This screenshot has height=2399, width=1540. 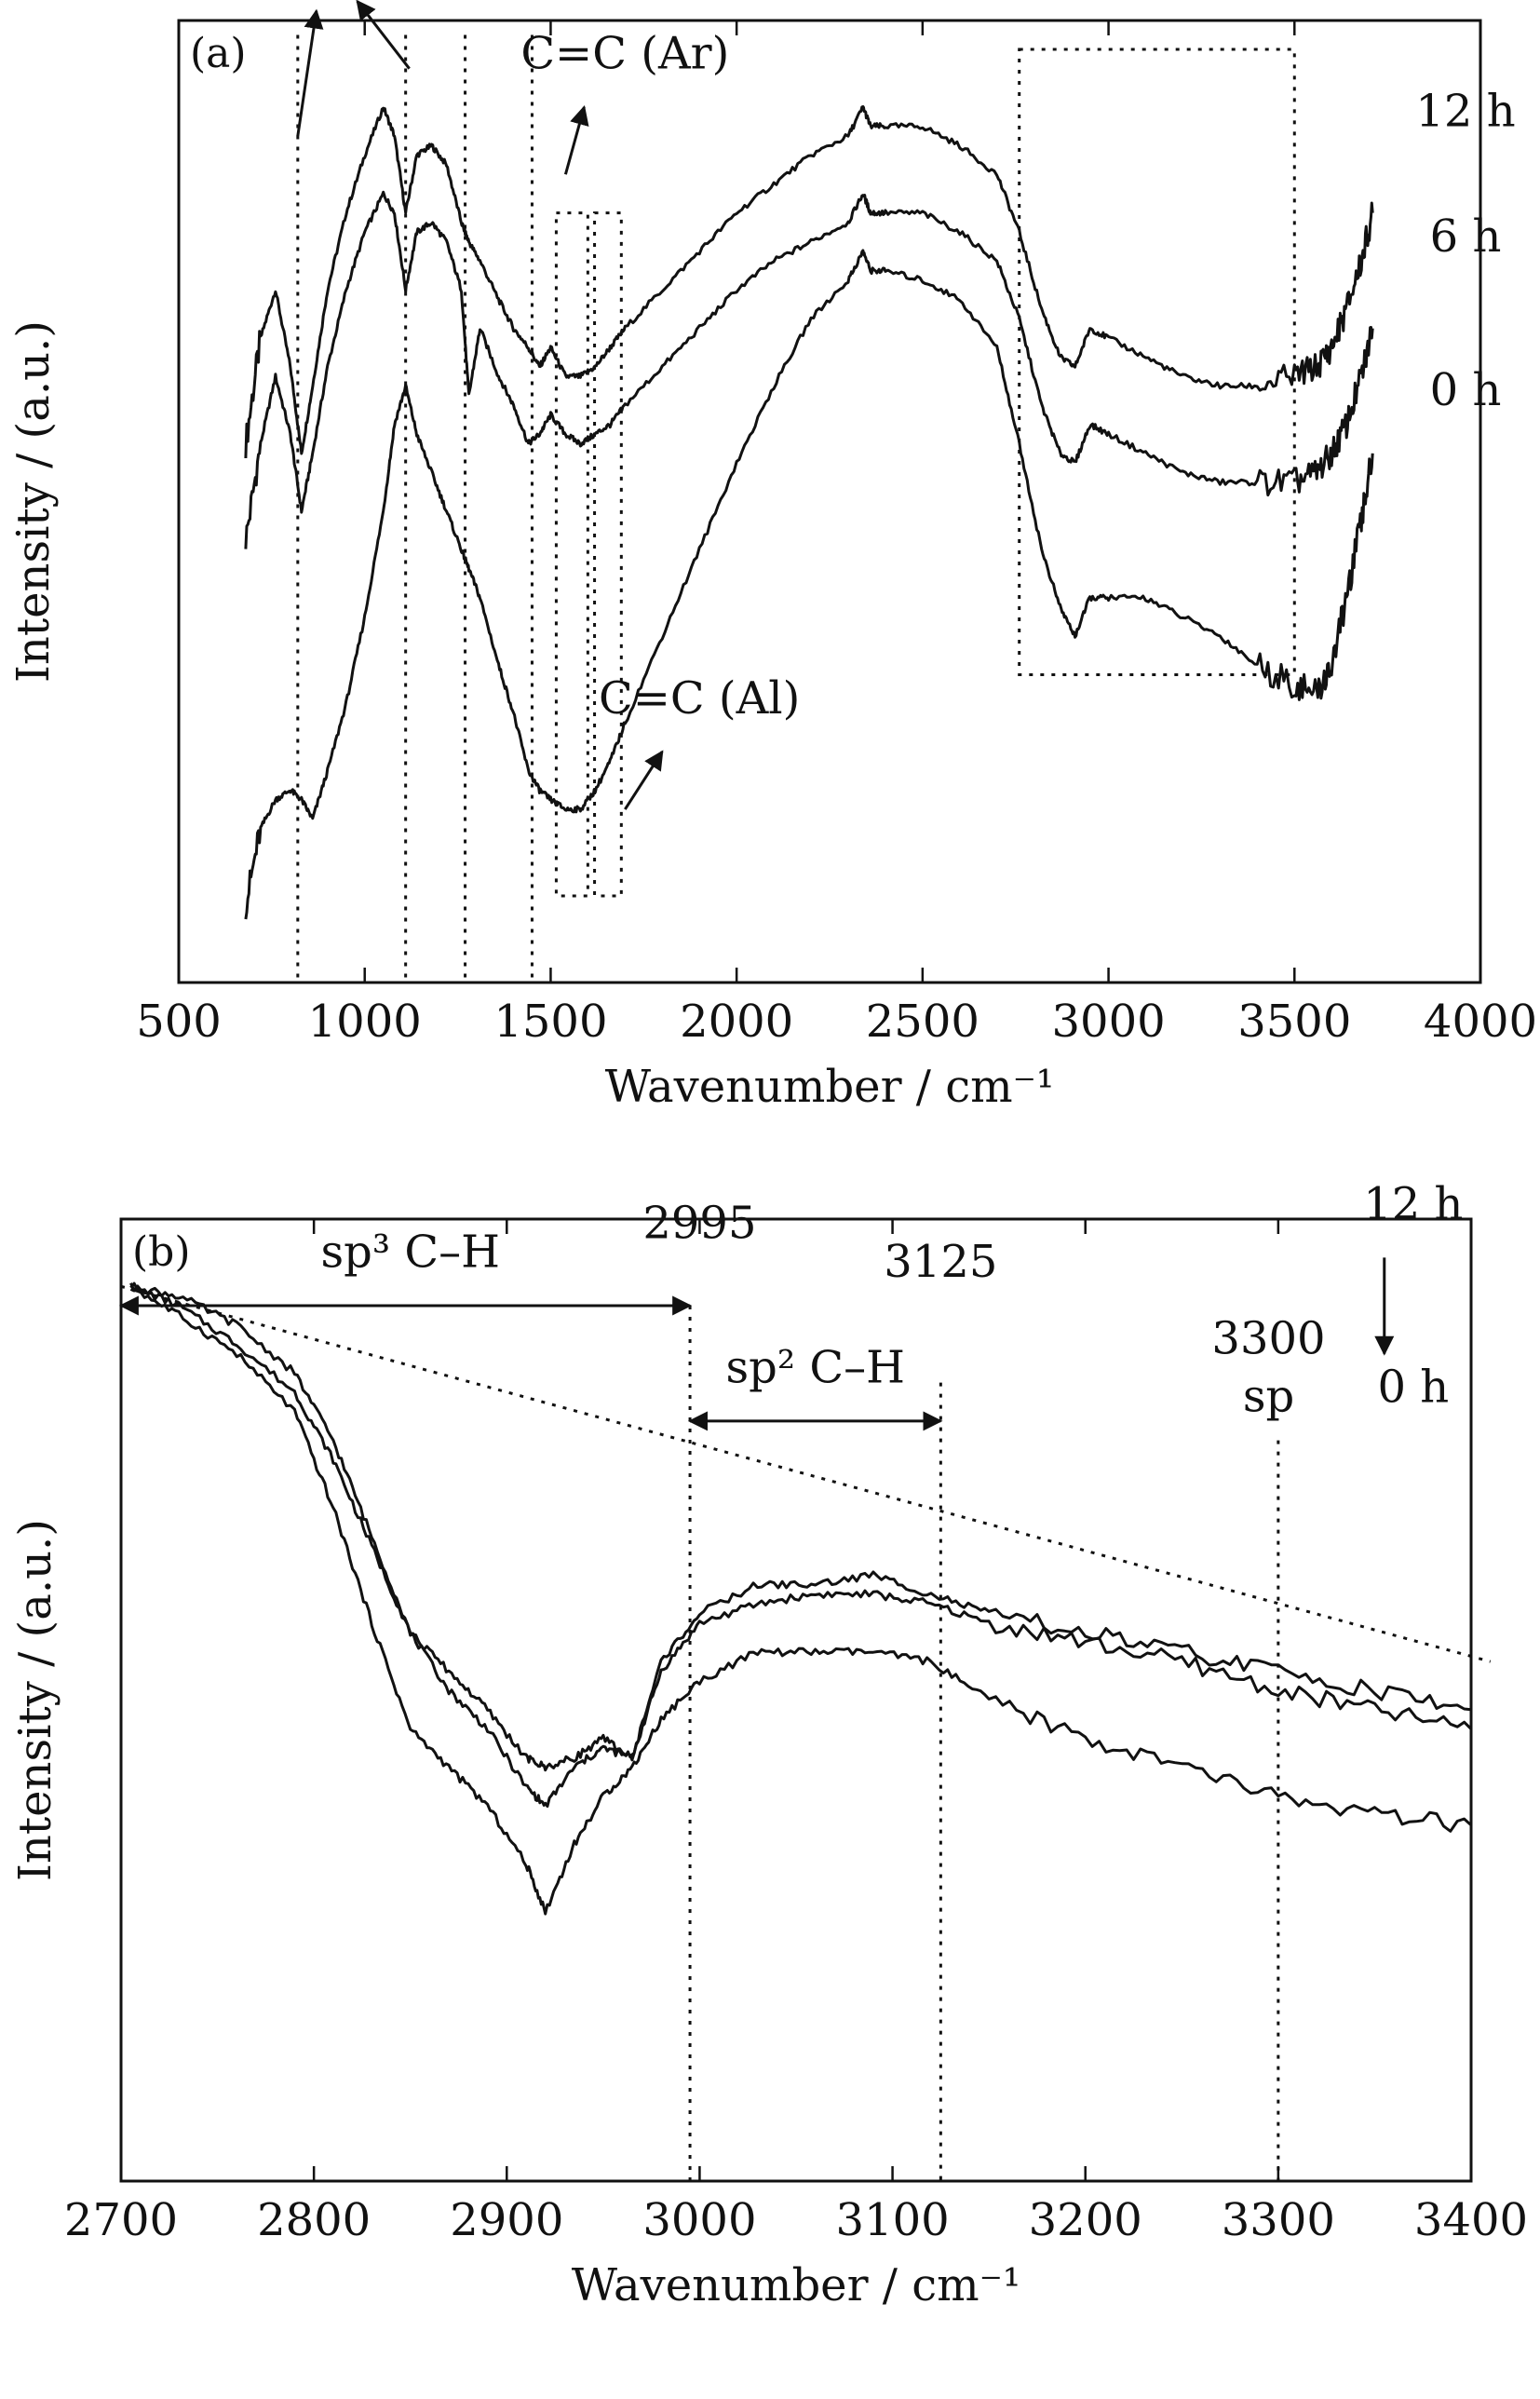 I want to click on panel-a-x-axis-label: Wavenumber / cm⁻¹, so click(x=830, y=1087).